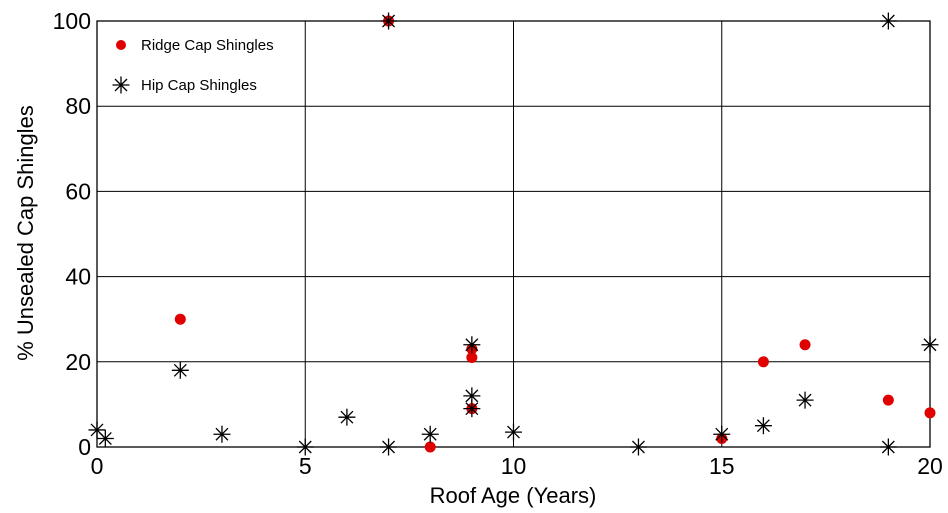  I want to click on x-axis-title: Roof Age (Years), so click(513, 495).